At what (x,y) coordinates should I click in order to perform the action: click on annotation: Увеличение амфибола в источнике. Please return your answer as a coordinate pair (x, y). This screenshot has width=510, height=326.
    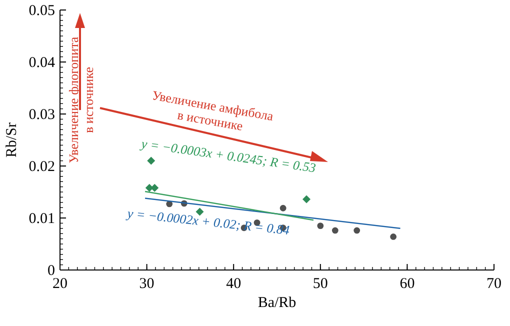
    Looking at the image, I should click on (212, 111).